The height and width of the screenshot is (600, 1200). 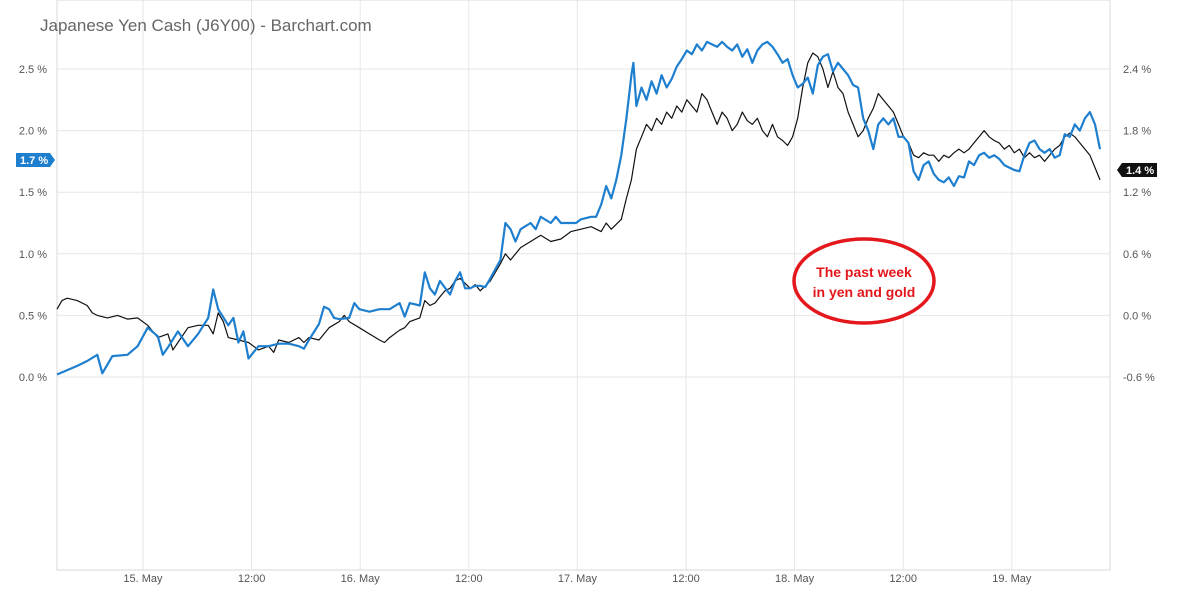 I want to click on right-tick-label: -0.6 %, so click(x=1139, y=378).